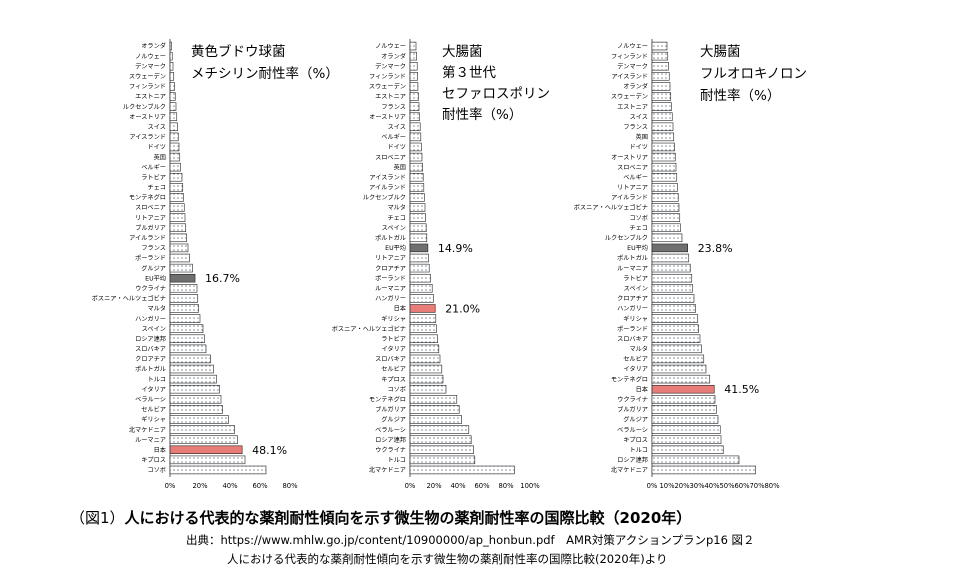  I want to click on chart-2-category-label: ベラルーシ, so click(390, 430).